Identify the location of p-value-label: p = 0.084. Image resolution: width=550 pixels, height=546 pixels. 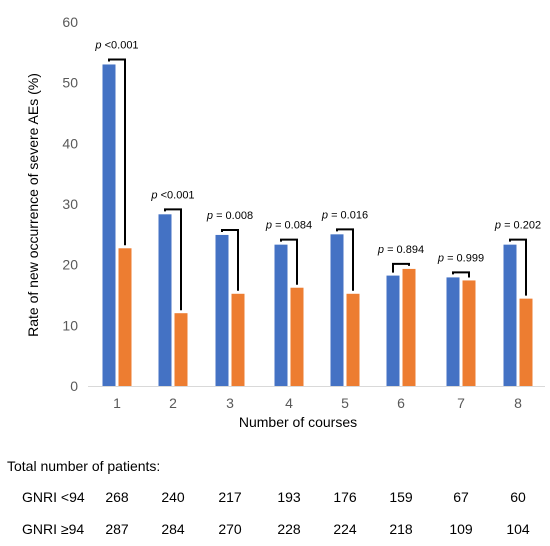
(288, 226).